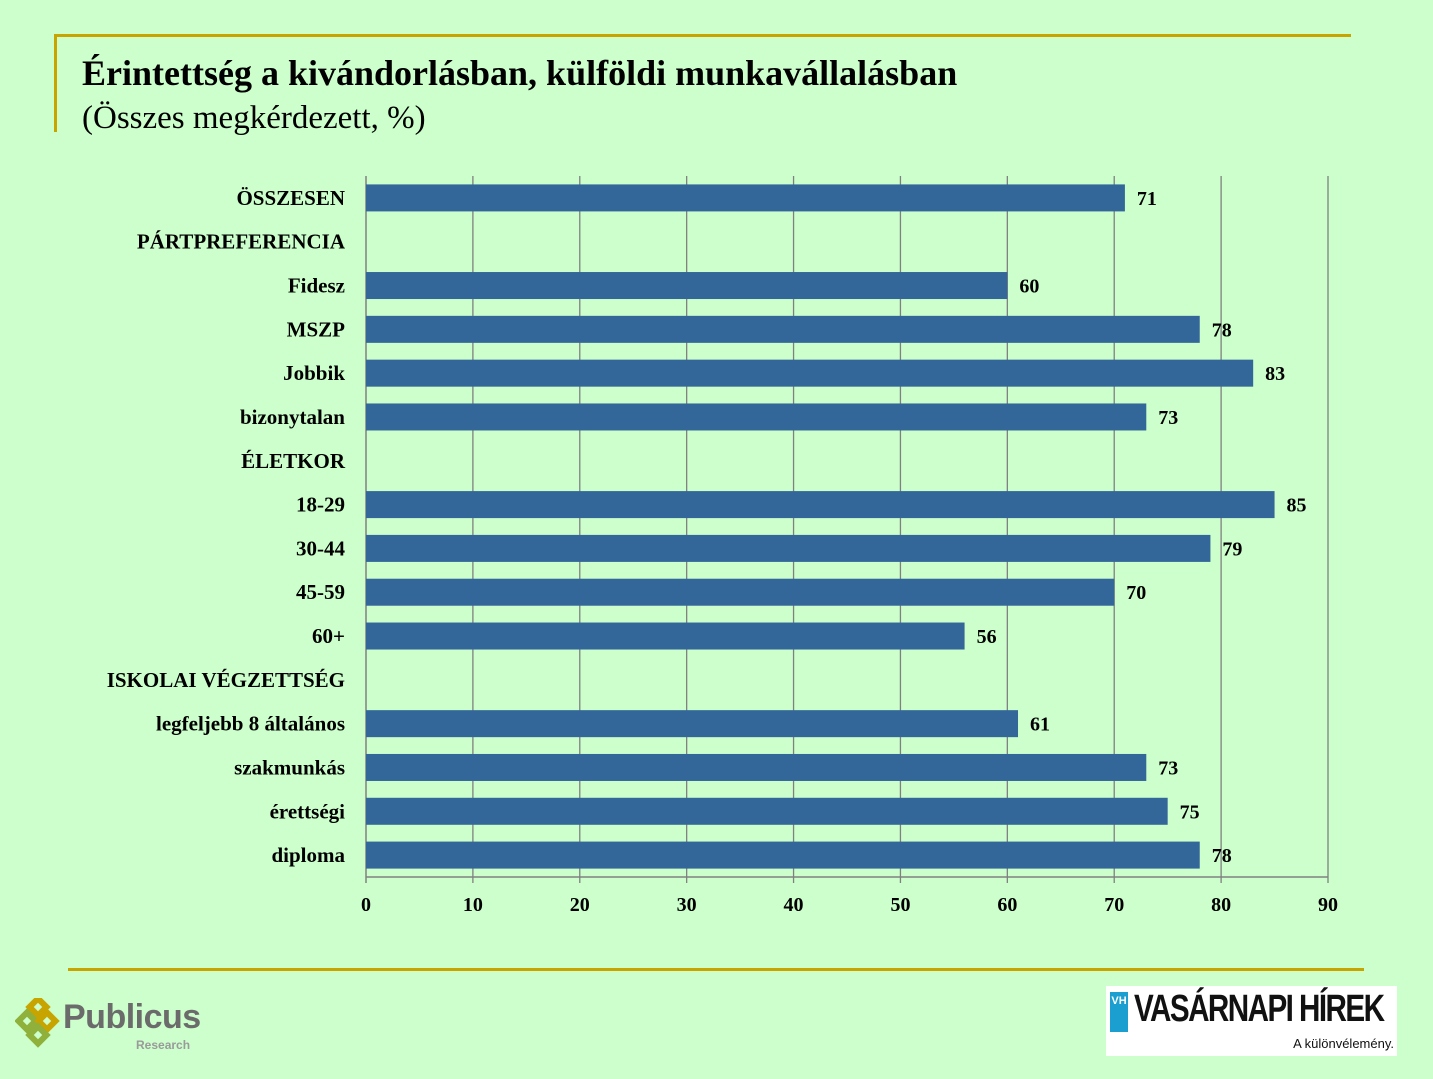 This screenshot has height=1079, width=1433. What do you see at coordinates (366, 905) in the screenshot?
I see `x-tick-label: 0` at bounding box center [366, 905].